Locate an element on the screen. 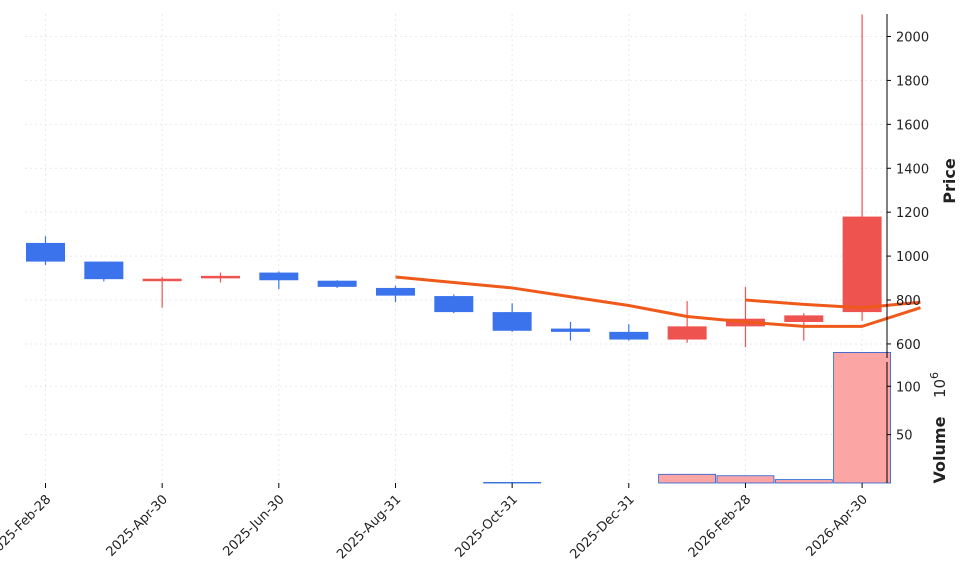 The width and height of the screenshot is (967, 577). x-tick-label: 2025-Aug-31 is located at coordinates (369, 527).